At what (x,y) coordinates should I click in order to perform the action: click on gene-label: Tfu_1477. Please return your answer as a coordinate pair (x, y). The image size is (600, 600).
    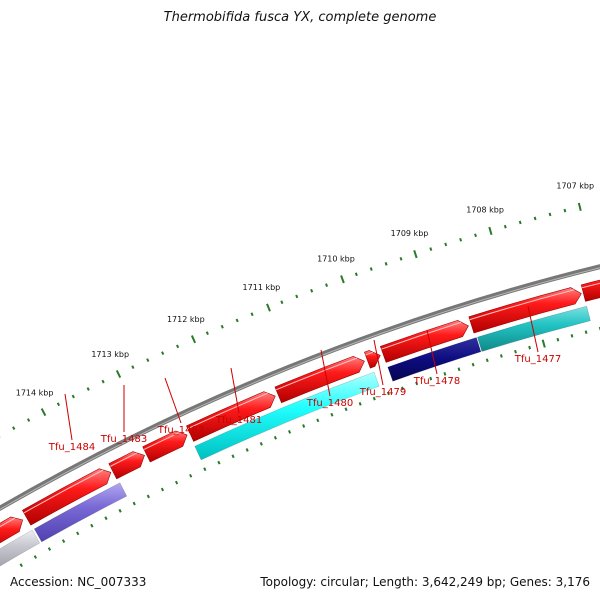
    Looking at the image, I should click on (537, 359).